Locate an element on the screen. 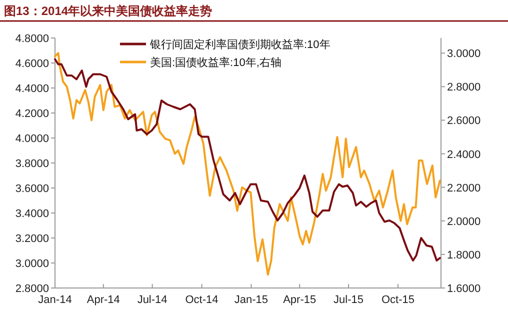 The height and width of the screenshot is (334, 508). y2-tick-label: 1.6000 is located at coordinates (464, 289).